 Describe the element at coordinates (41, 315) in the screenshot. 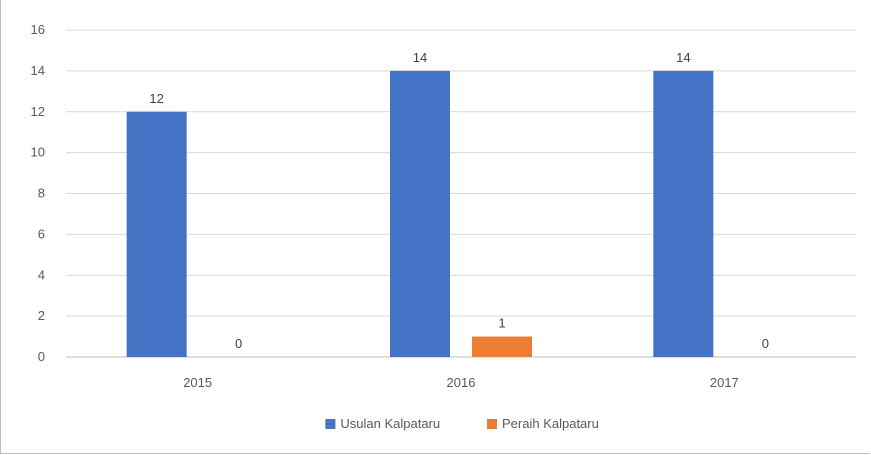

I see `y-tick-label: 2` at that location.